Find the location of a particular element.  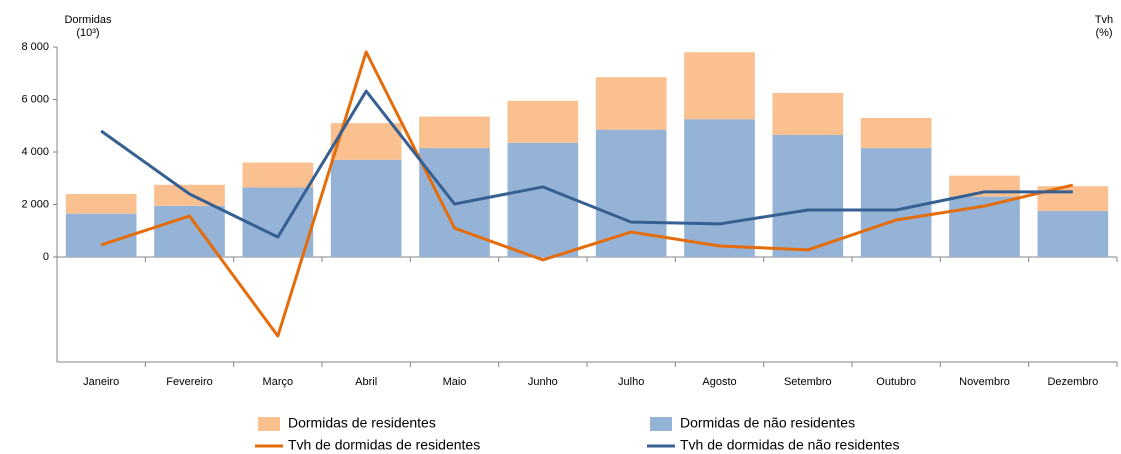

x-tick-label: Fevereiro is located at coordinates (189, 382).